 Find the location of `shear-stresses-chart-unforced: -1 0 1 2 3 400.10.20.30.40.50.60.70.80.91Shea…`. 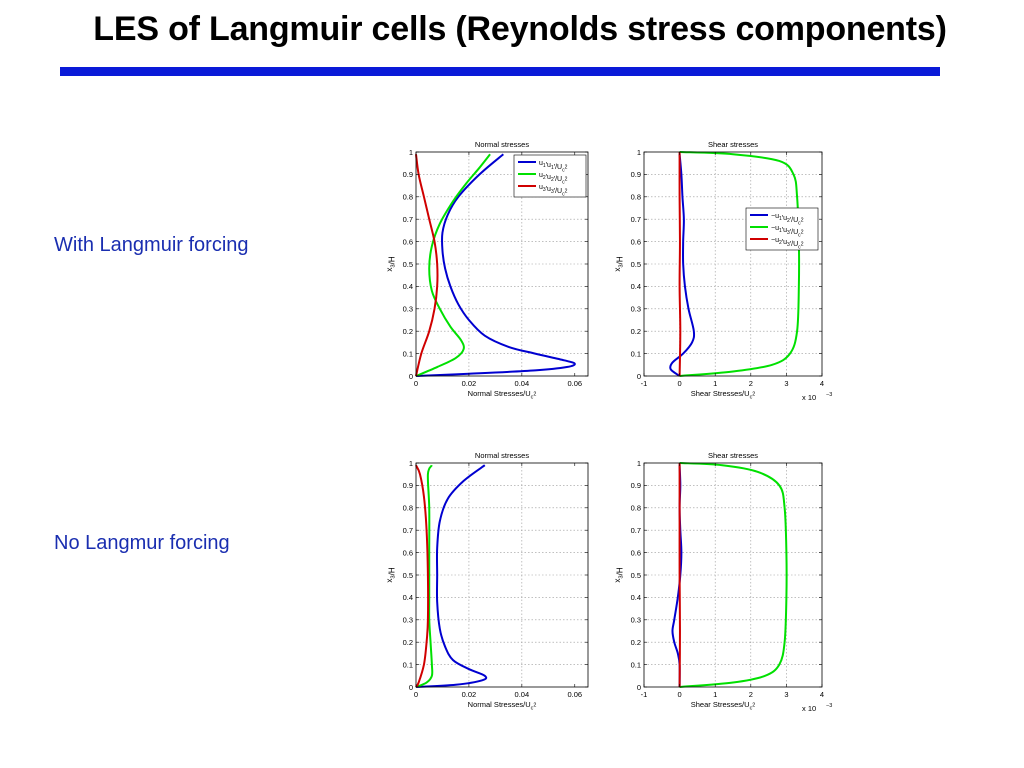

shear-stresses-chart-unforced: -1 0 1 2 3 400.10.20.30.40.50.60.70.80.91Shea… is located at coordinates (722, 582).